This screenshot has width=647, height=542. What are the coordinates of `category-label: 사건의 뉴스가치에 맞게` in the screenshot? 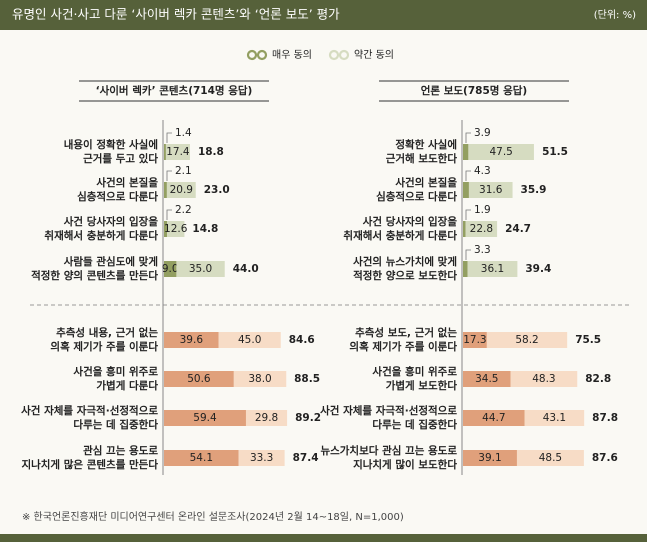 It's located at (405, 261).